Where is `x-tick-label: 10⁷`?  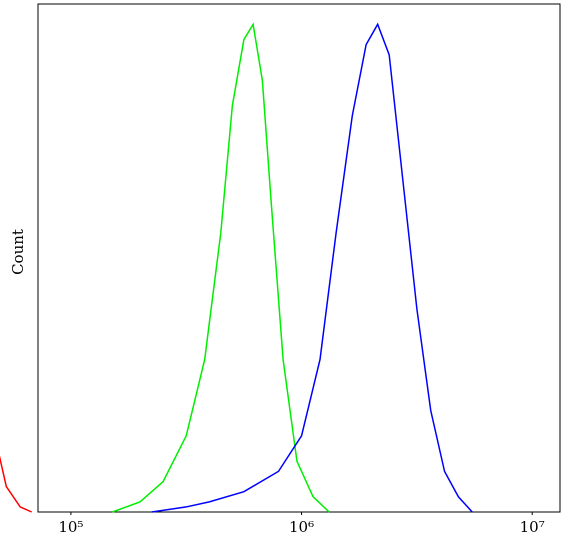 x-tick-label: 10⁷ is located at coordinates (532, 527).